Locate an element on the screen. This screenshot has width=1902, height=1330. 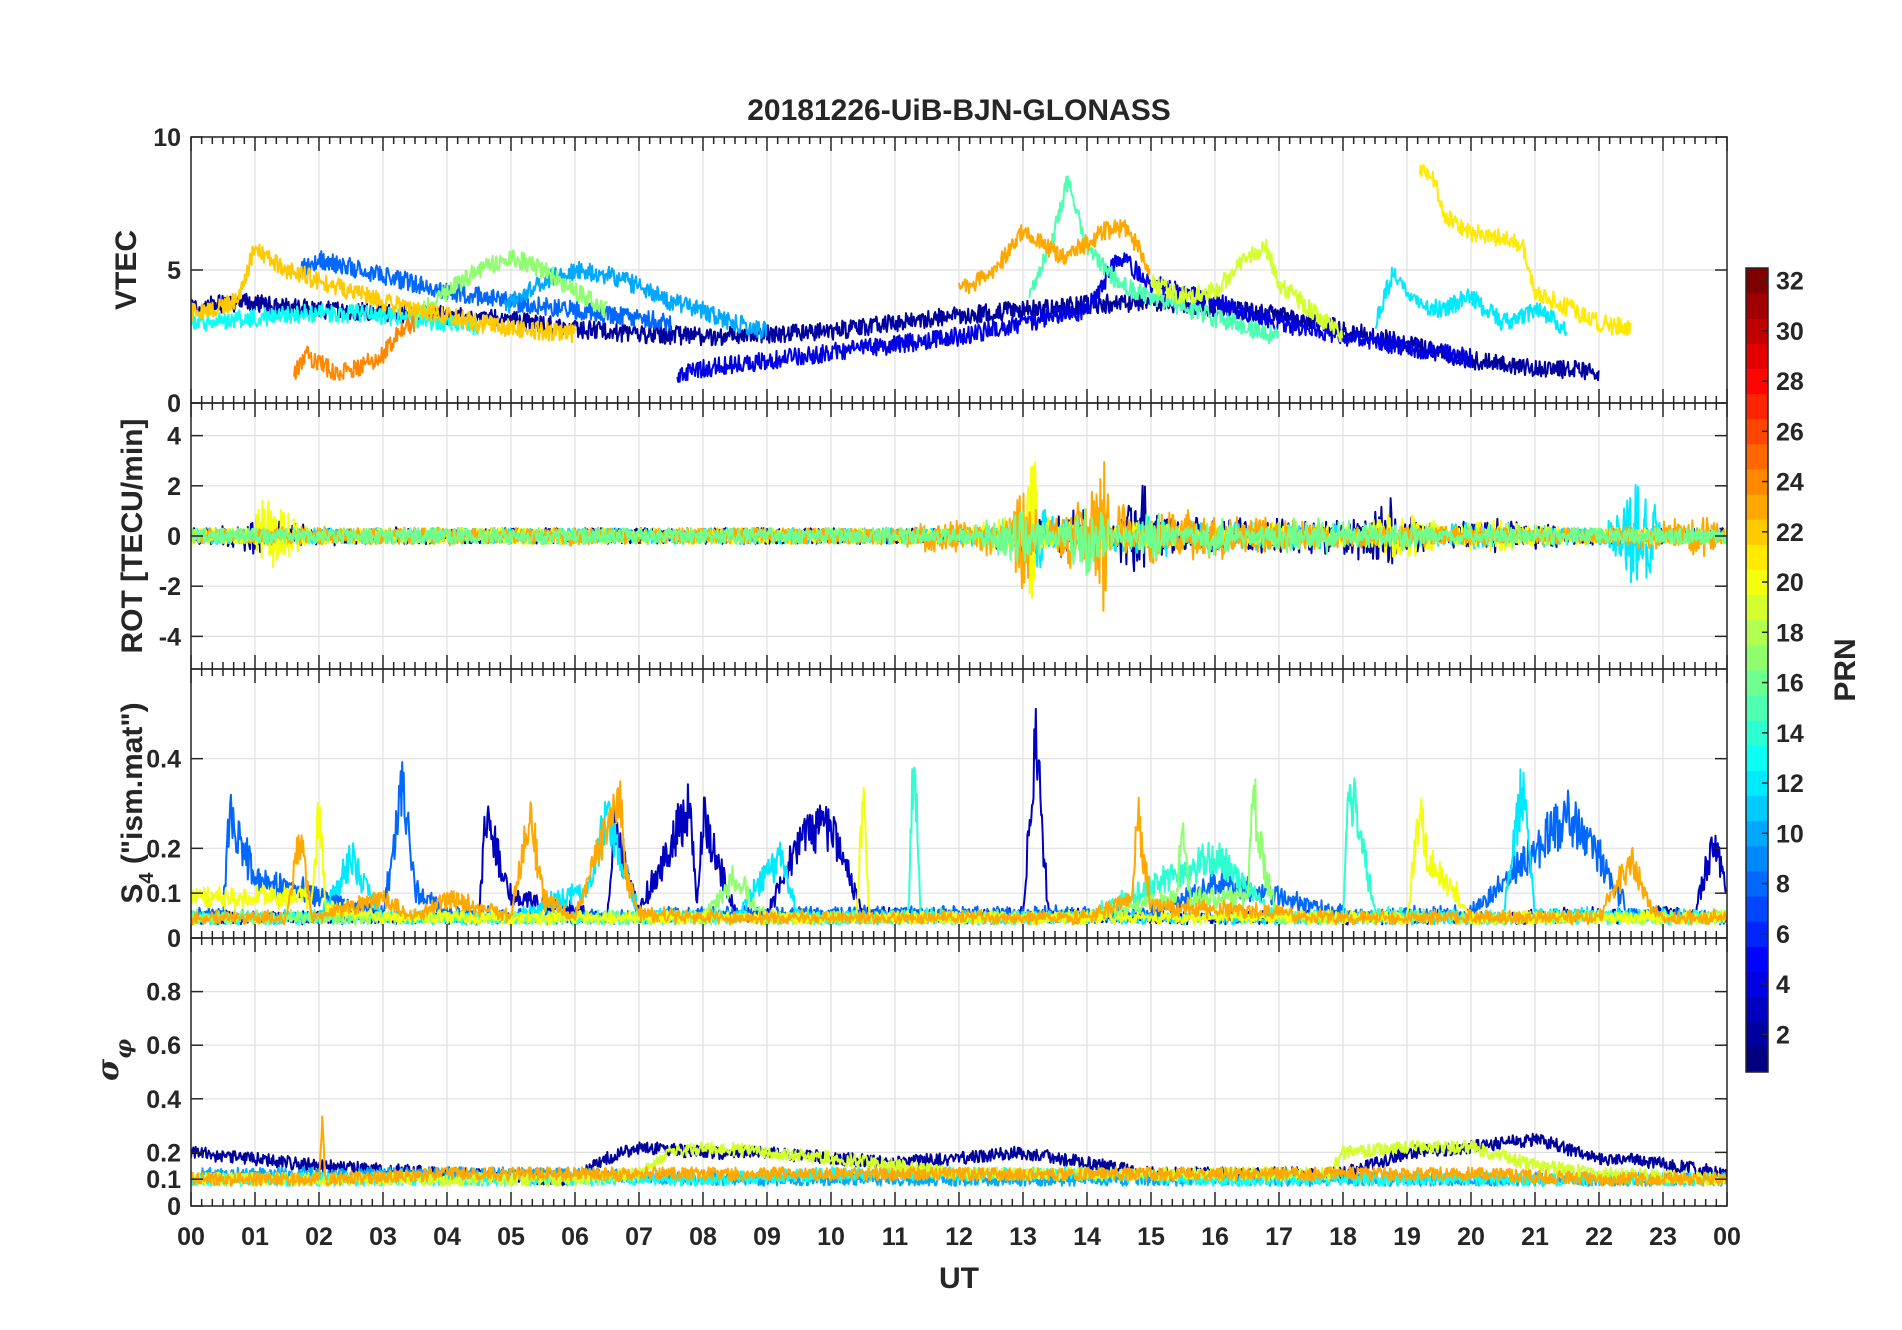
colorbar-tick-label: 28 is located at coordinates (1790, 382).